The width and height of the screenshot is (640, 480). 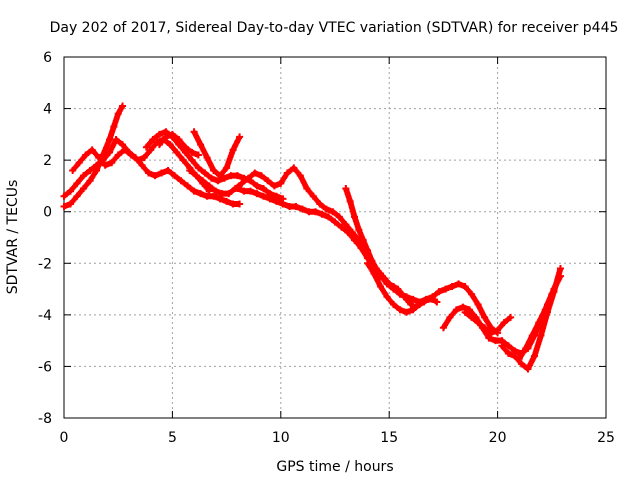 What do you see at coordinates (47, 213) in the screenshot?
I see `y-tick-label: 0` at bounding box center [47, 213].